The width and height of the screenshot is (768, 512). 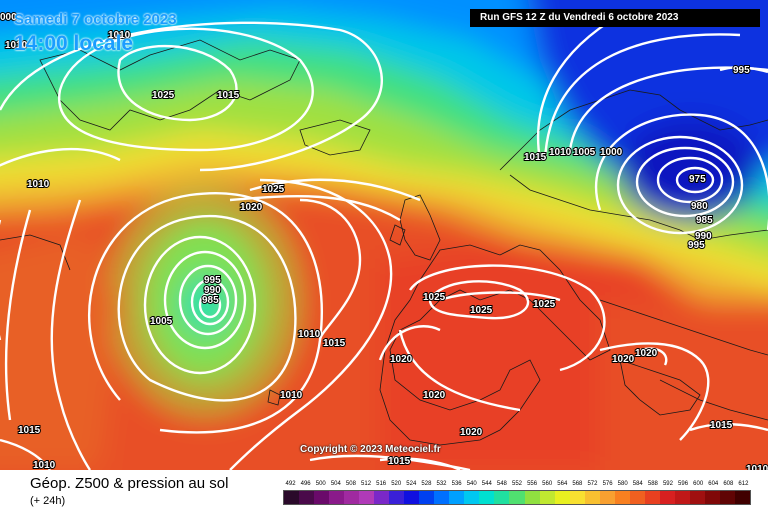 I want to click on scale-value-label: 588, so click(x=652, y=484).